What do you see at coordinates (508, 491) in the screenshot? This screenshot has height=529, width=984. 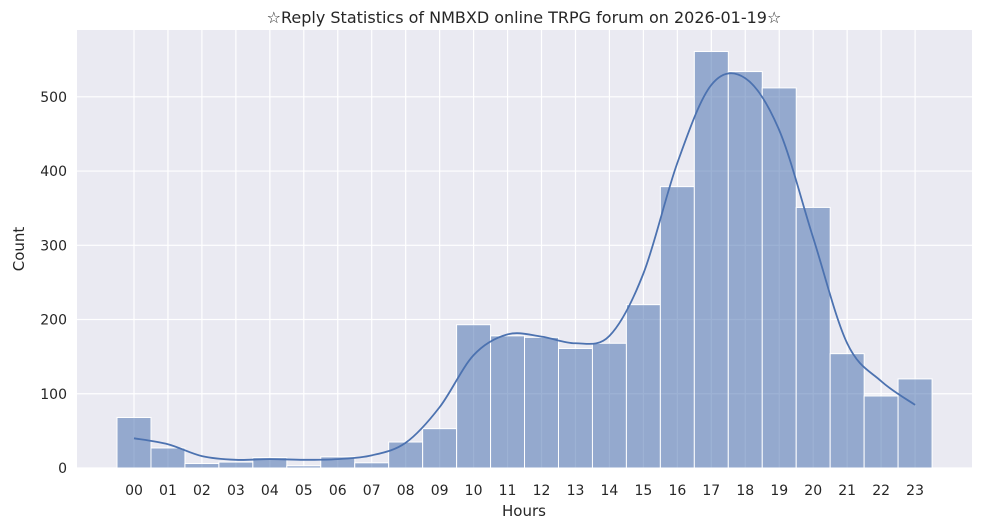 I see `x-tick-label: 11` at bounding box center [508, 491].